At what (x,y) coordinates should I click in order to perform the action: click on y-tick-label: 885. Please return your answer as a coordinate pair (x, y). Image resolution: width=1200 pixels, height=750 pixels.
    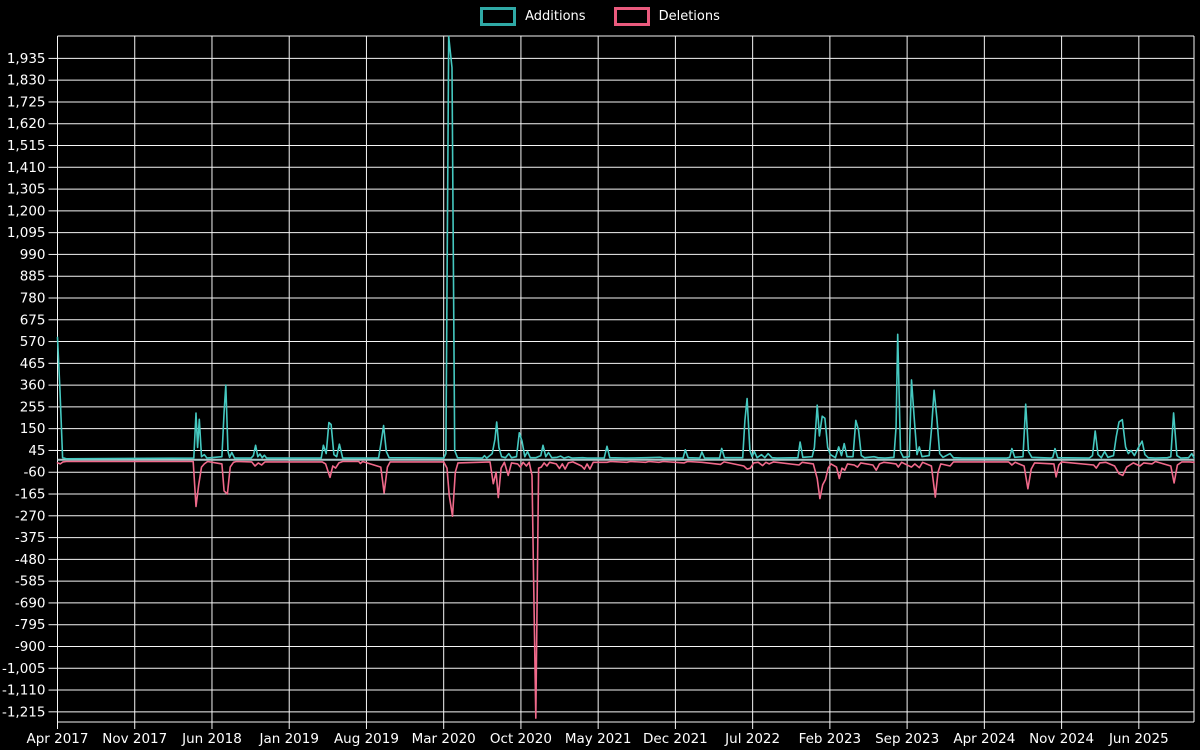
    Looking at the image, I should click on (33, 277).